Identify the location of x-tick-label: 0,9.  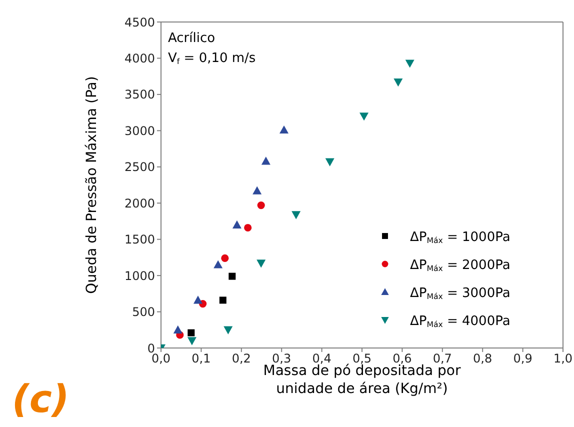
(522, 359).